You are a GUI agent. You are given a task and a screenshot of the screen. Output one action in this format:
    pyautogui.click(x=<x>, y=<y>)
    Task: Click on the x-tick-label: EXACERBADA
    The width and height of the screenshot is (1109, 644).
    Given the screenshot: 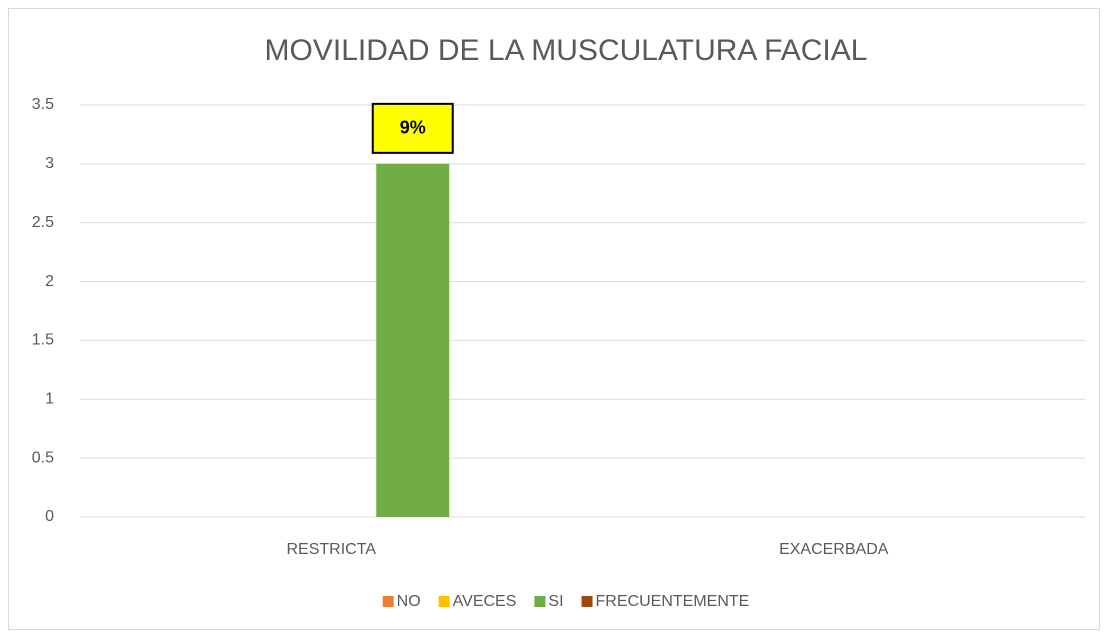 What is the action you would take?
    pyautogui.click(x=834, y=549)
    